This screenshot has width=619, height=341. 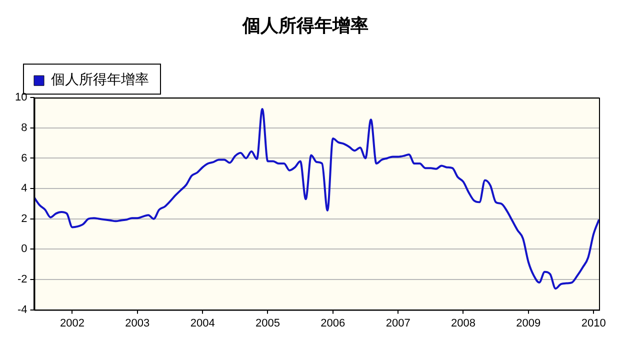 What do you see at coordinates (268, 323) in the screenshot?
I see `x-tick-label: 2005` at bounding box center [268, 323].